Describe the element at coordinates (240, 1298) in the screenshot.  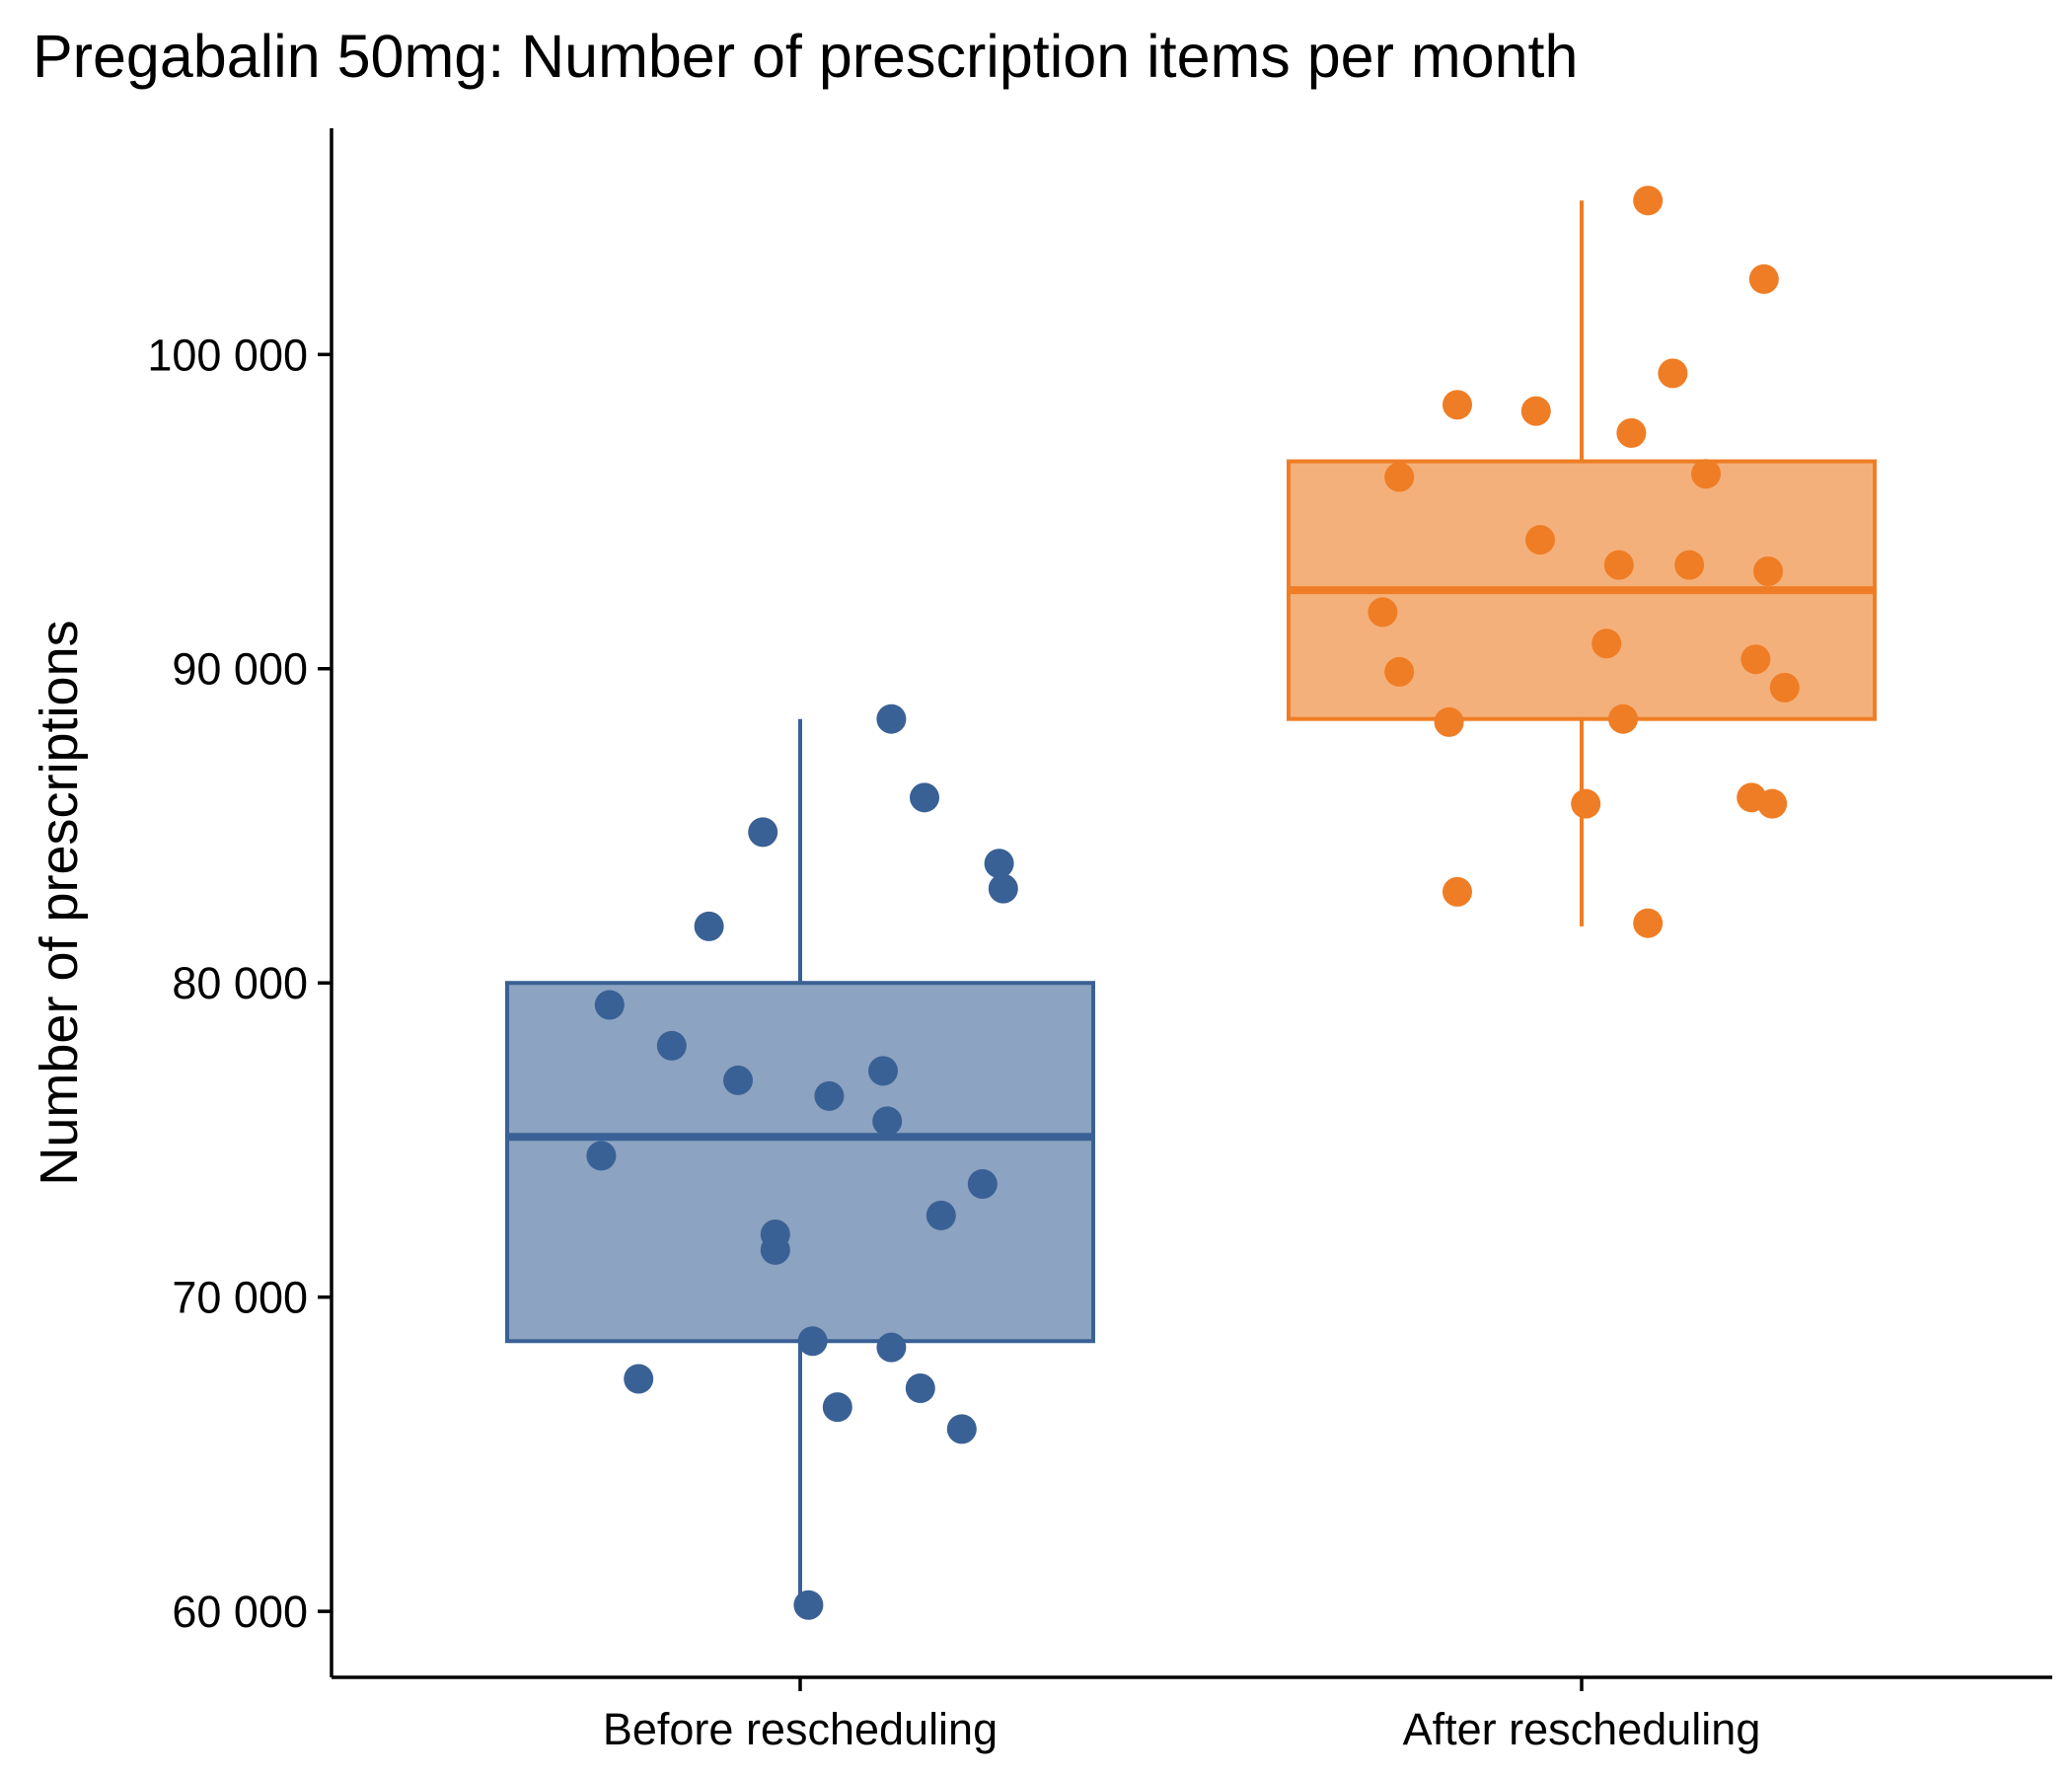
I see `y-tick-label: 70 000` at that location.